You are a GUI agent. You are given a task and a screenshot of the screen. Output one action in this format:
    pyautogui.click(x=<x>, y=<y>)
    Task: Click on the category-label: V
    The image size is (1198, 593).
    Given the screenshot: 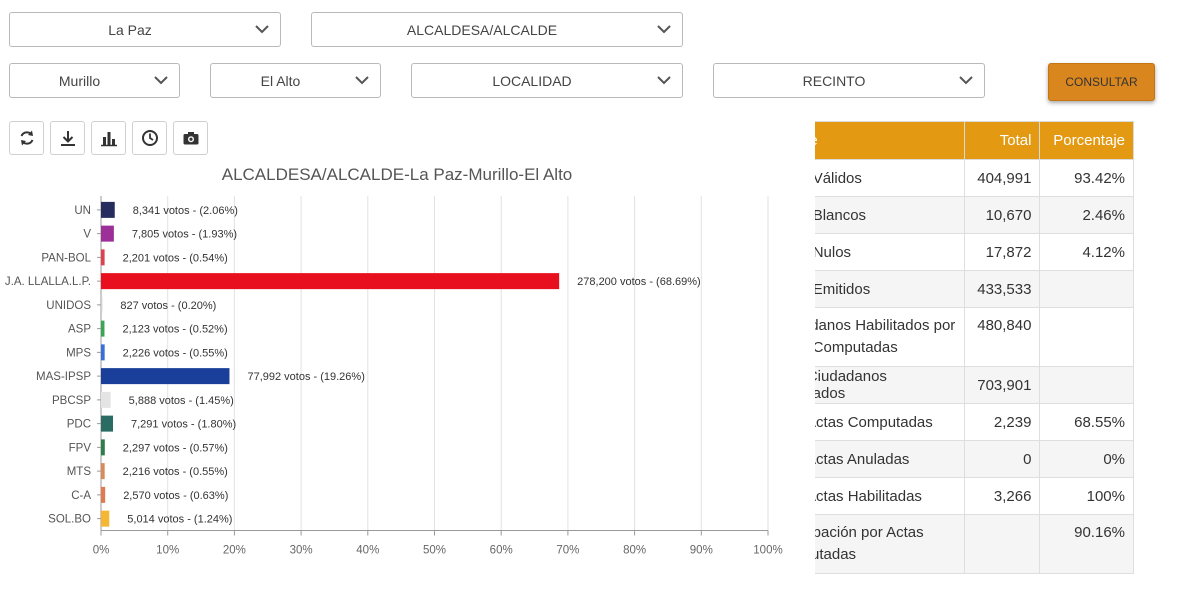 What is the action you would take?
    pyautogui.click(x=87, y=235)
    